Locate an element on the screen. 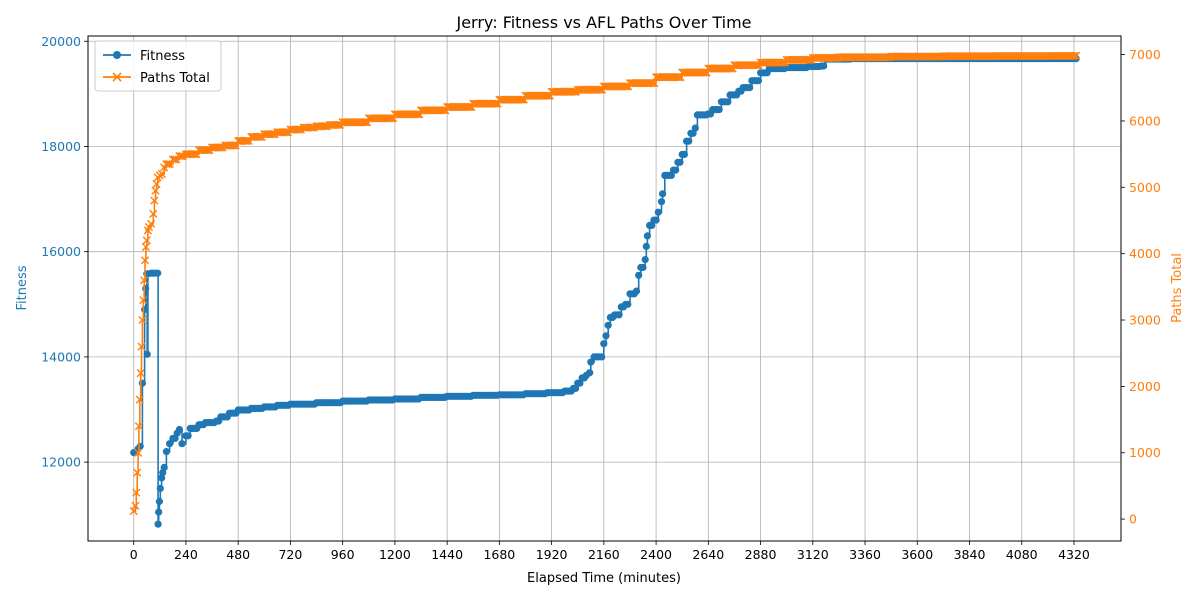  x-tick-label: 480 is located at coordinates (238, 554).